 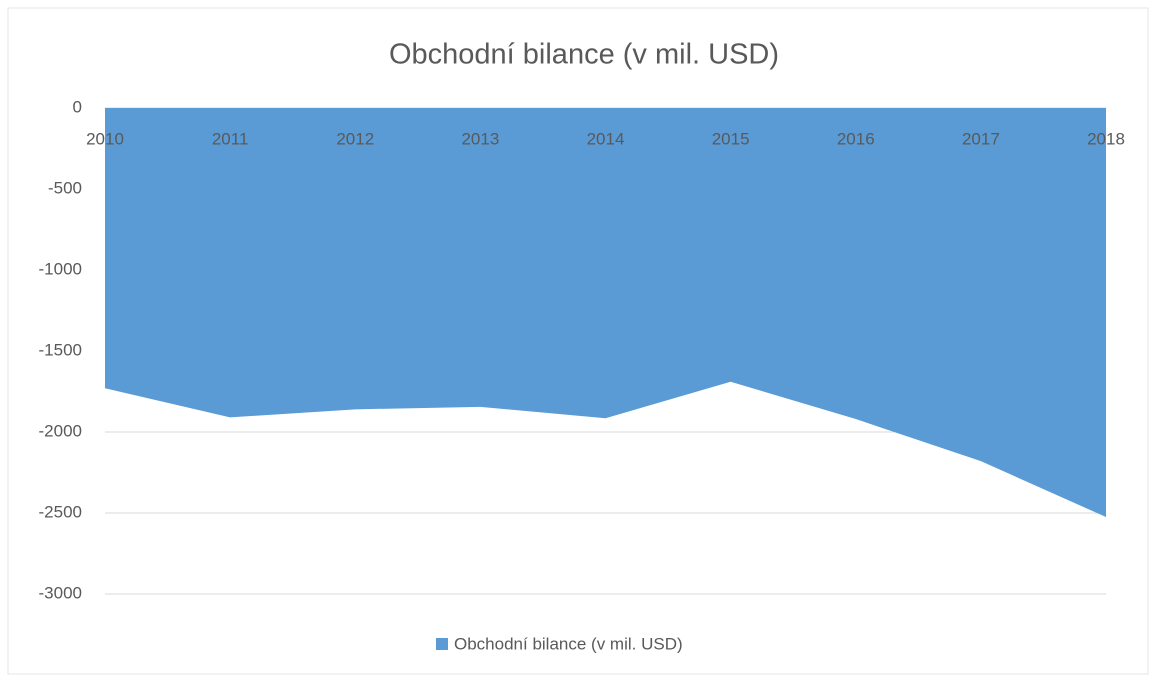 I want to click on legend-label: Obchodní bilance (v mil. USD), so click(x=568, y=643).